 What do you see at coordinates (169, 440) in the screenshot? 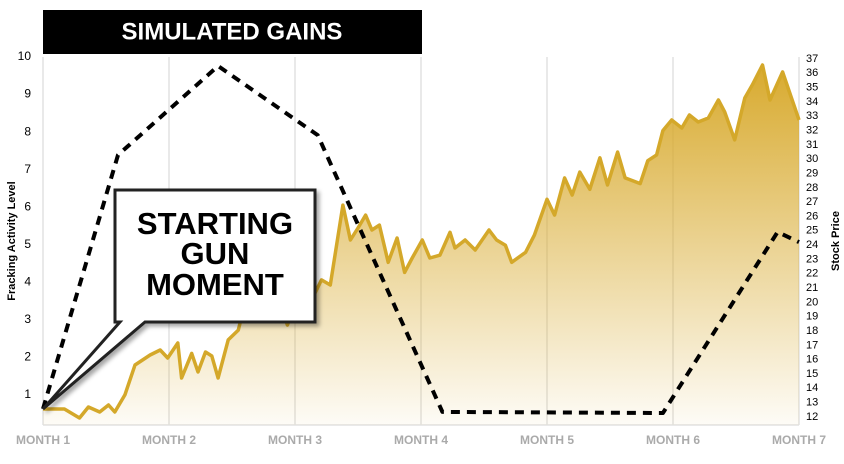
I see `x-tick-label: MONTH 2` at bounding box center [169, 440].